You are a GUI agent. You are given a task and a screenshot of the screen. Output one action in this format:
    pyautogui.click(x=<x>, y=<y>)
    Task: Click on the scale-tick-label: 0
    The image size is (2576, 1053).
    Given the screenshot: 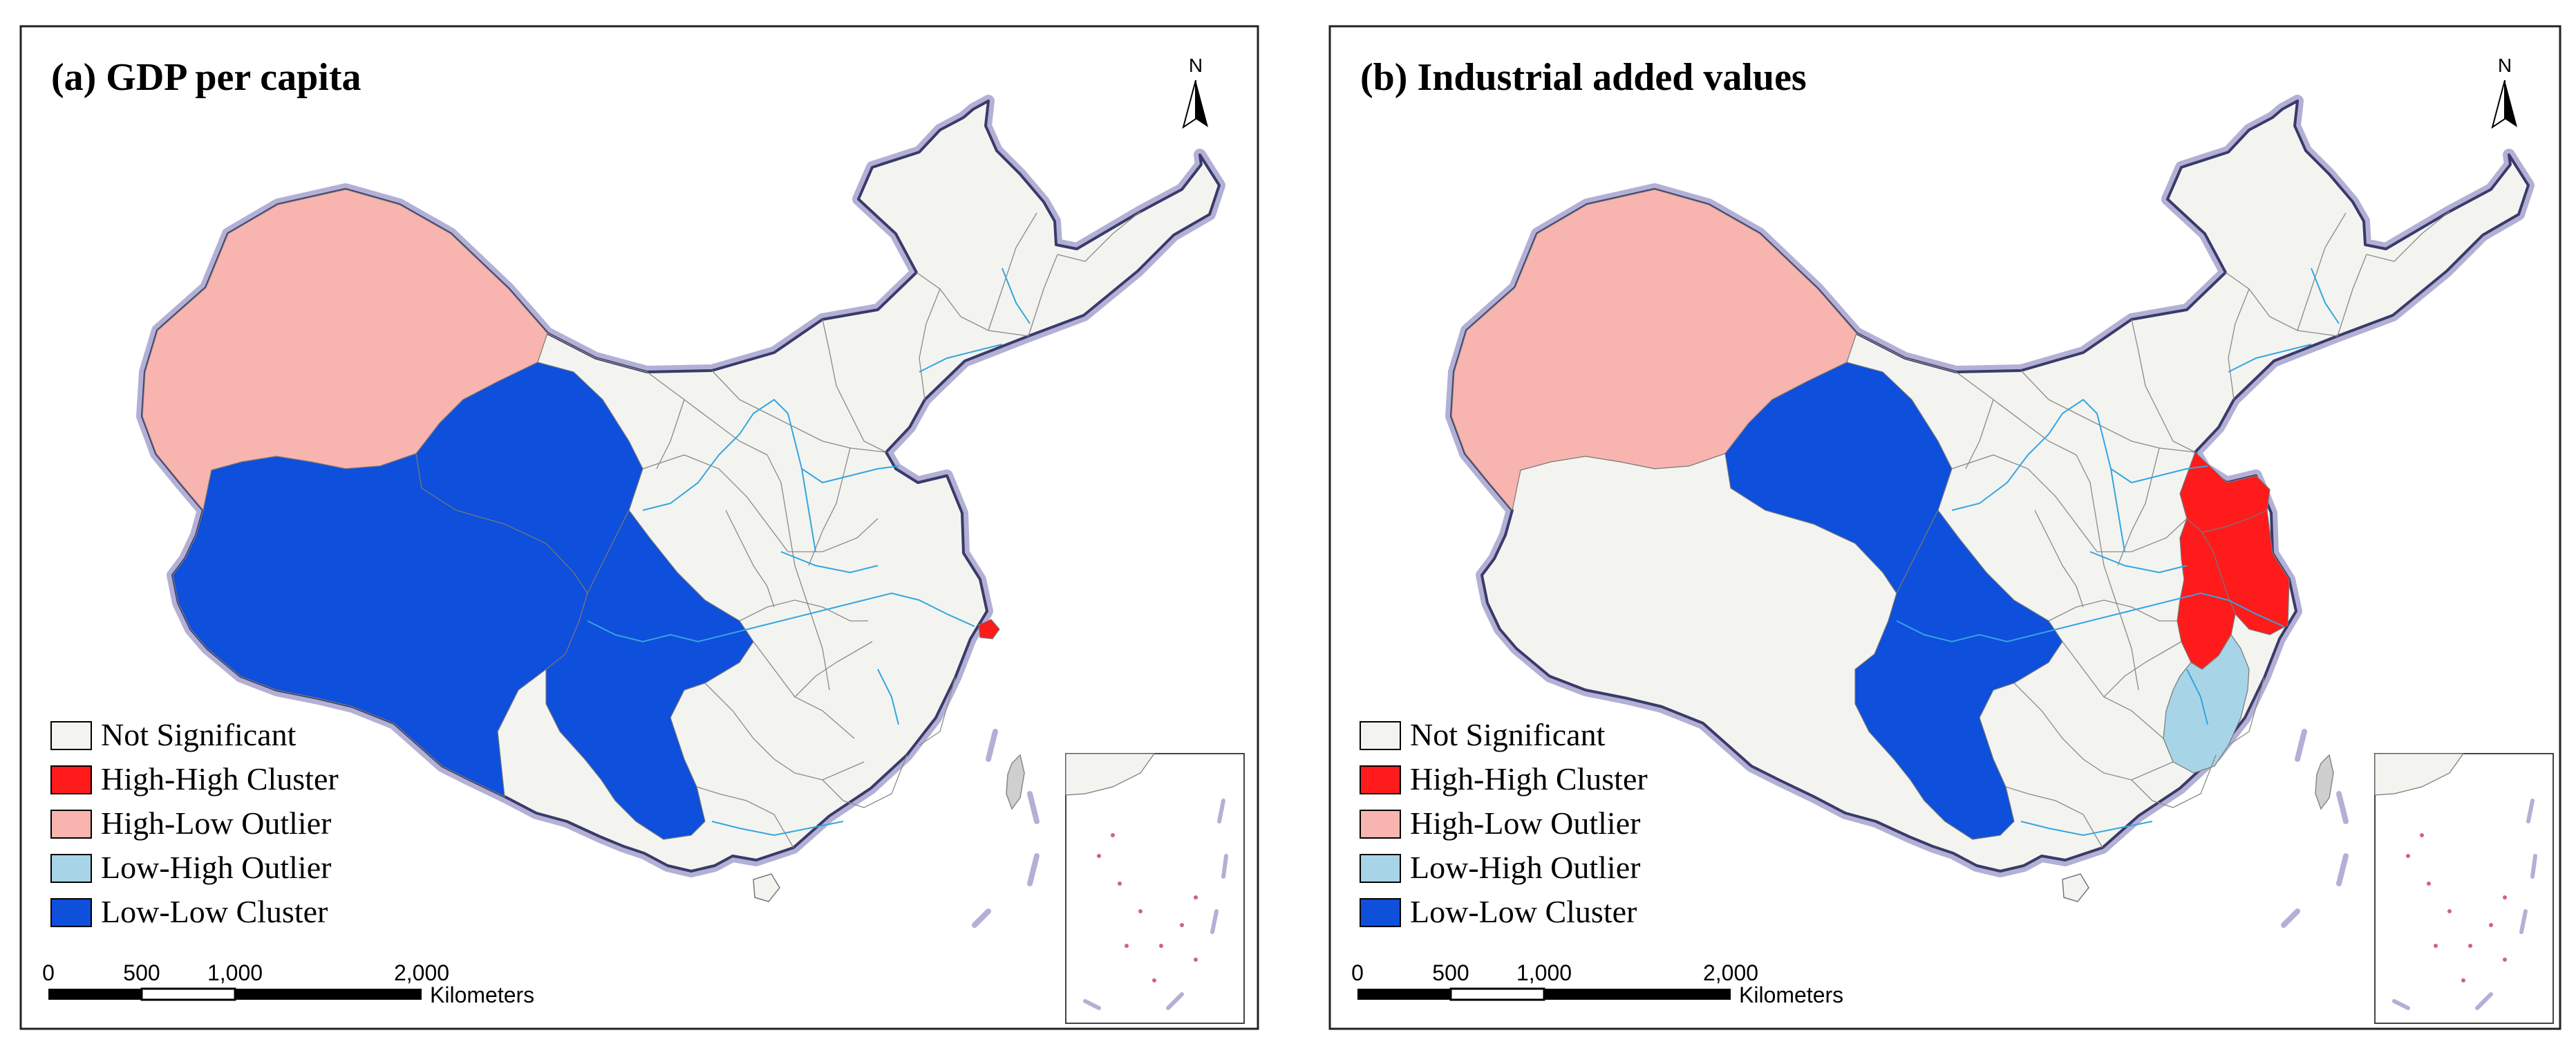 What is the action you would take?
    pyautogui.click(x=1357, y=972)
    